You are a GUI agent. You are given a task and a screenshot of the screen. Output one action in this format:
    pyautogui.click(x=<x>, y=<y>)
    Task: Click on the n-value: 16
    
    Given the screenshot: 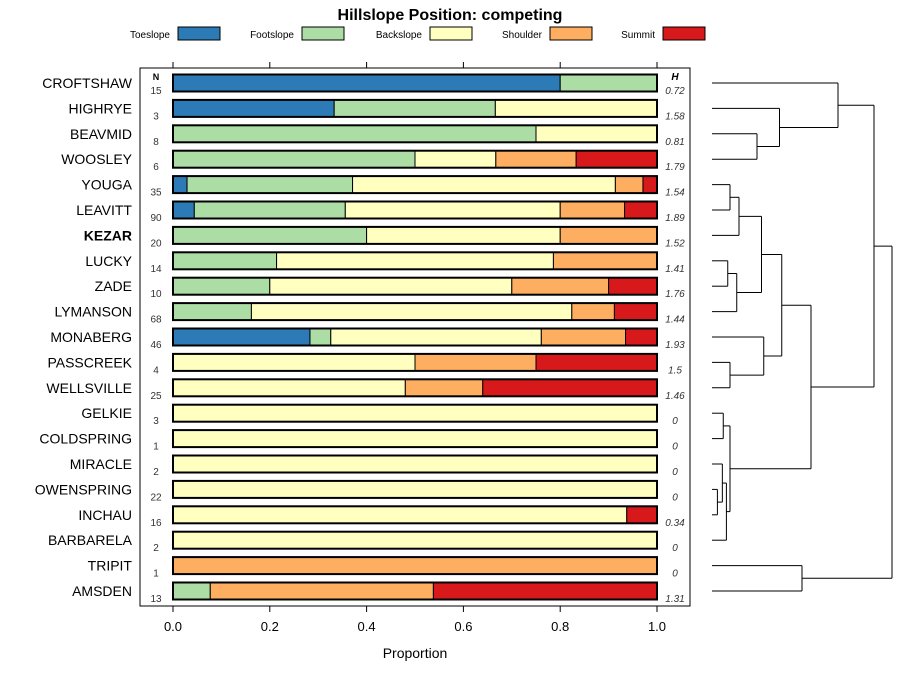 What is the action you would take?
    pyautogui.click(x=156, y=523)
    